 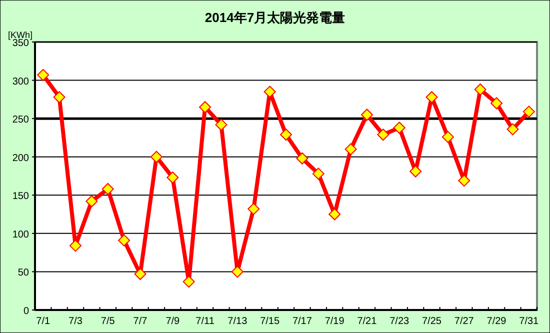 I want to click on x-tick-label: 7/11, so click(x=205, y=321).